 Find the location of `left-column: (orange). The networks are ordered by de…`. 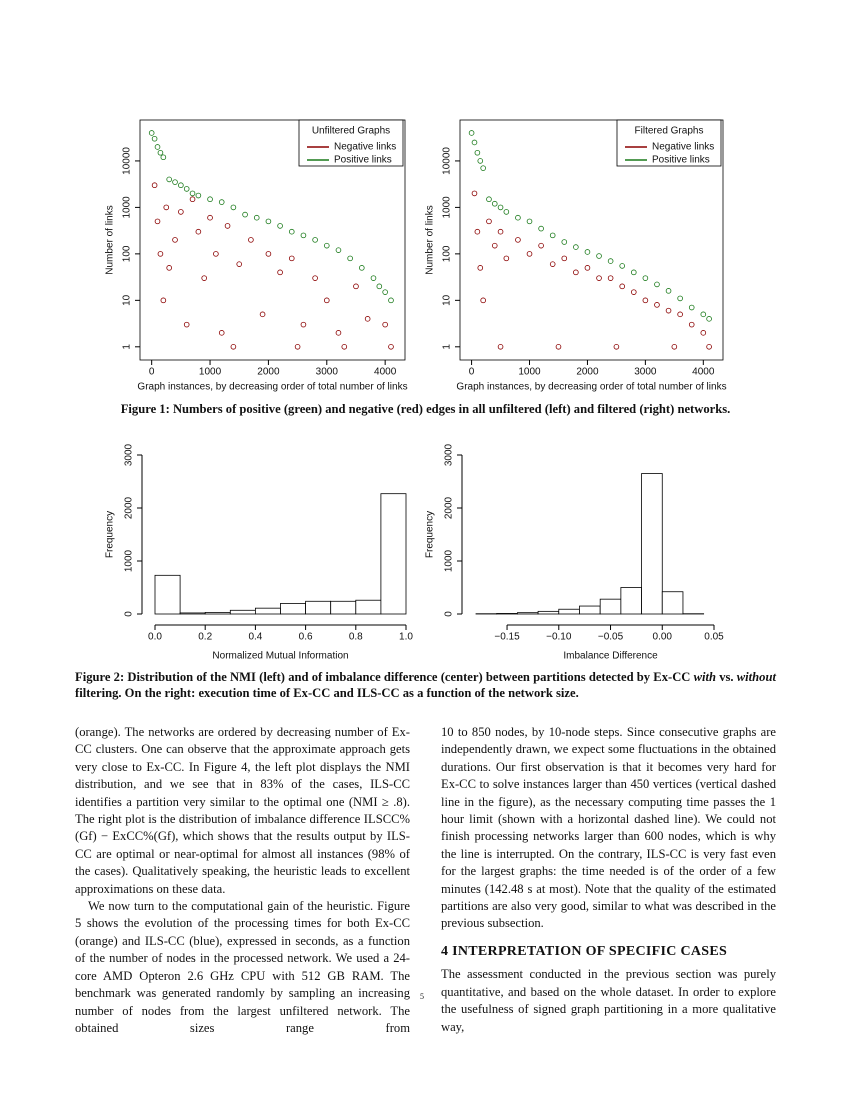

left-column: (orange). The networks are ordered by de… is located at coordinates (242, 880).